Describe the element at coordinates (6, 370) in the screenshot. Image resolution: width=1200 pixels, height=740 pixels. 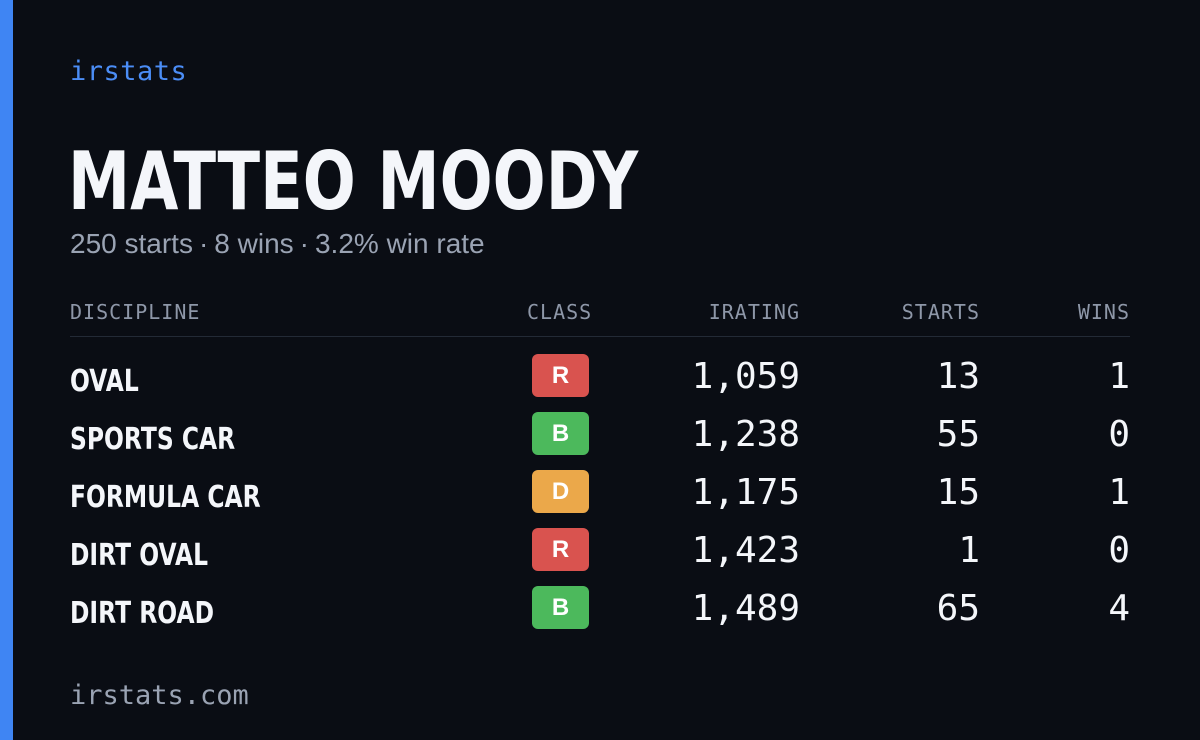
I see `accent-bar` at that location.